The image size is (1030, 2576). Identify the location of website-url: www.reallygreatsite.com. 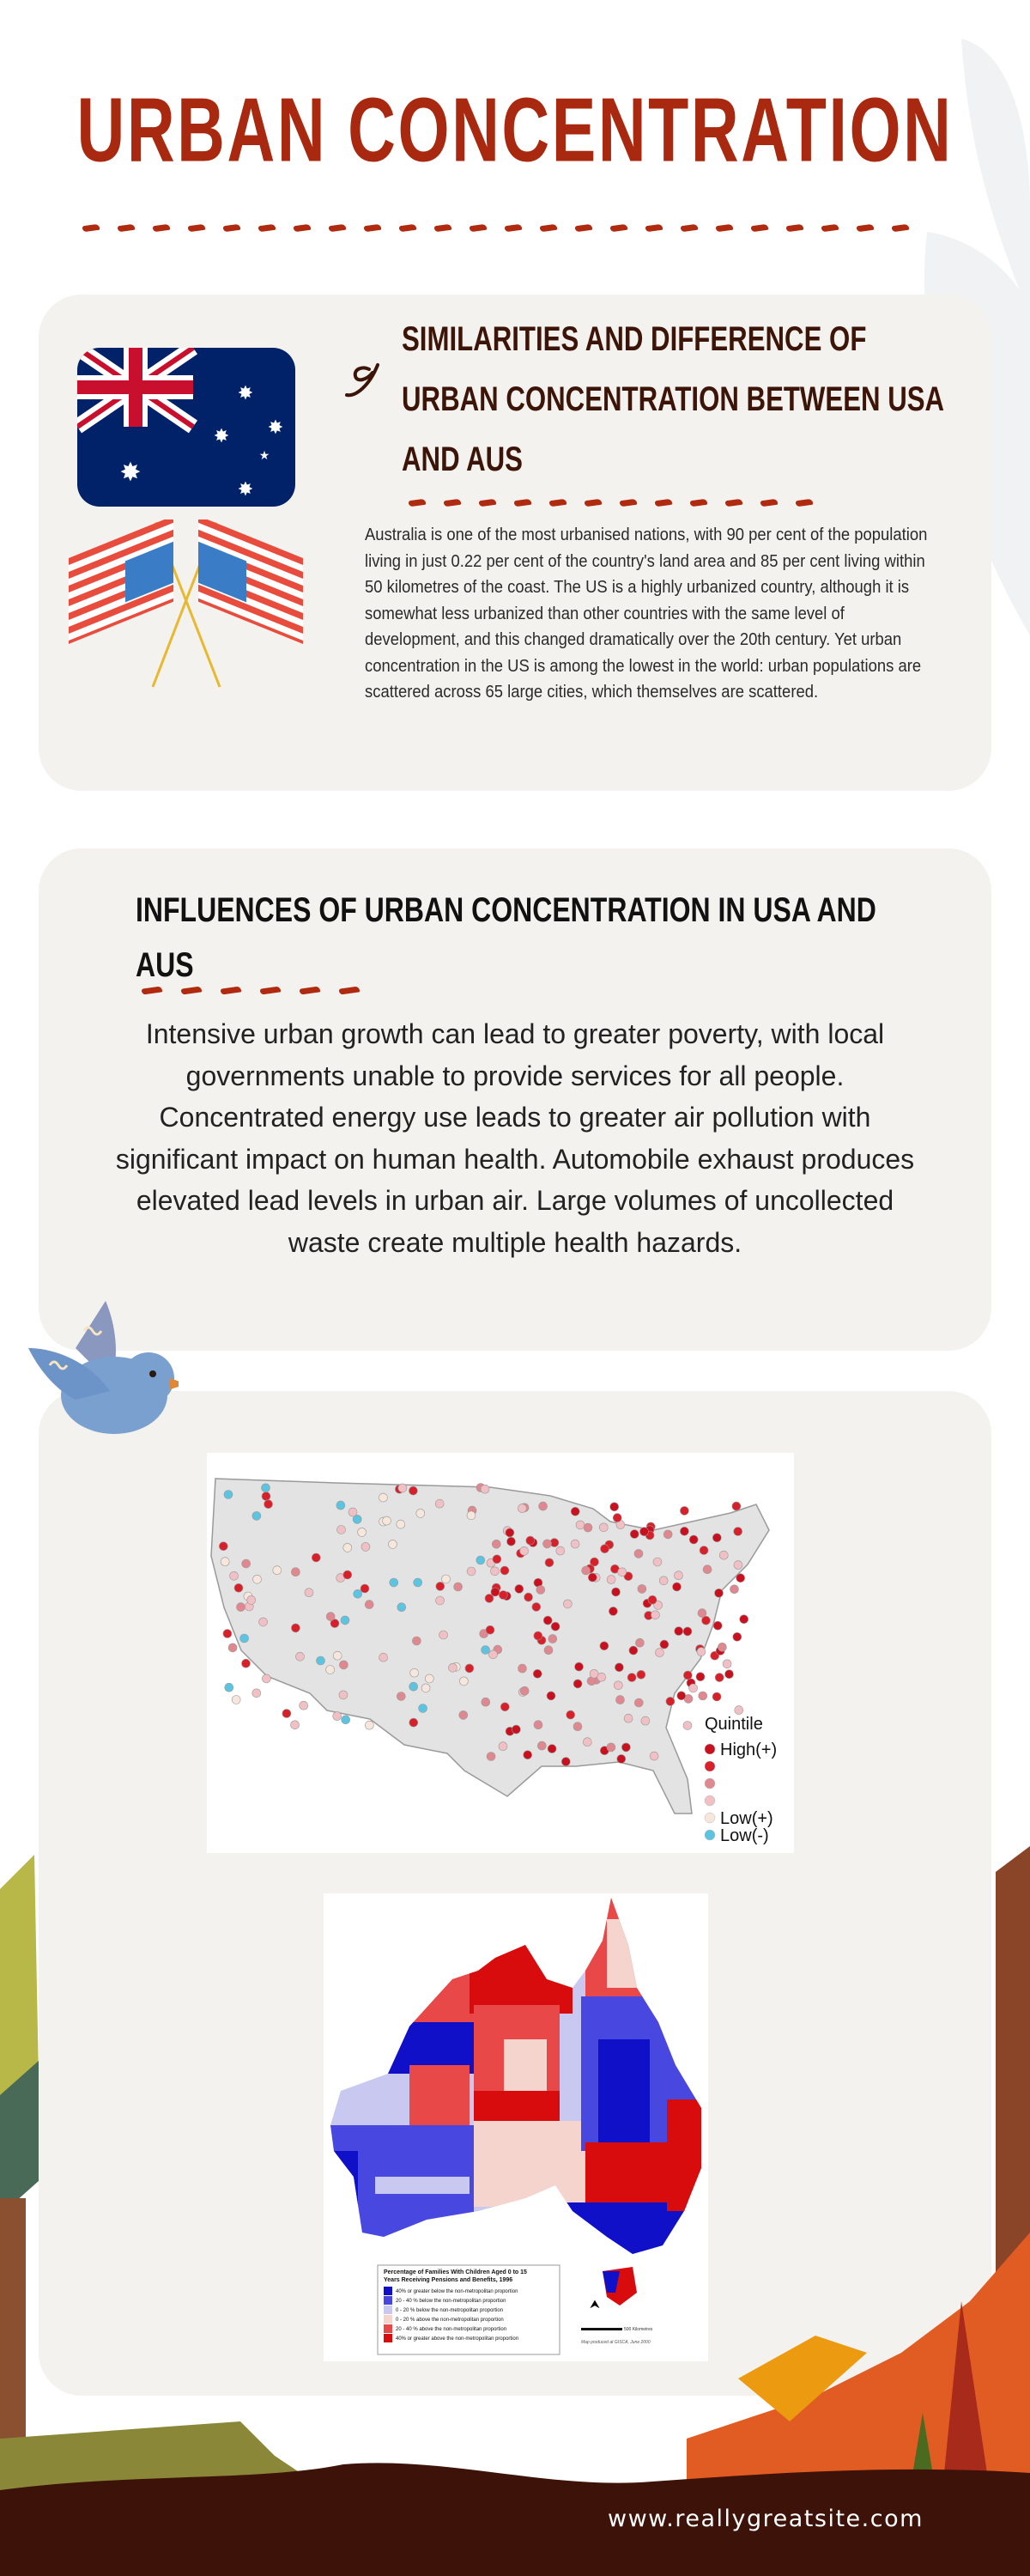
(766, 2519).